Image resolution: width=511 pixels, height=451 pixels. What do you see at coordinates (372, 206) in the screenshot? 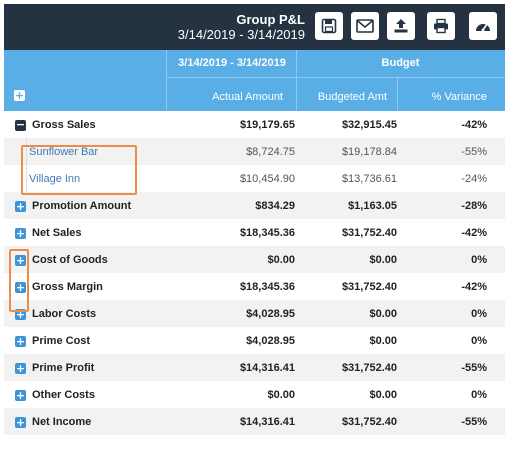
I see `budgeted-amt-cell: $1,163.05` at bounding box center [372, 206].